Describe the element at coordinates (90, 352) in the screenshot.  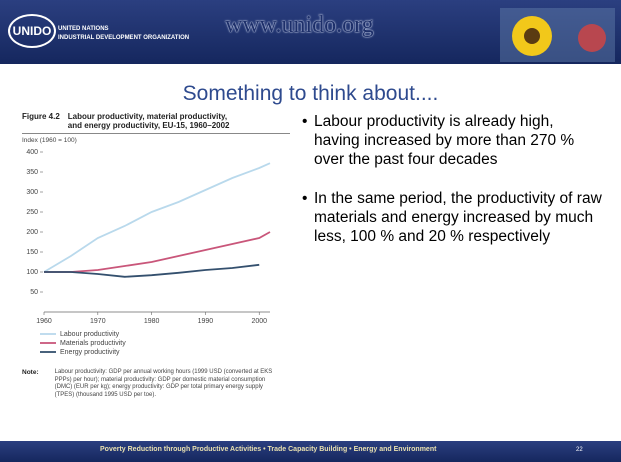
I see `legend-label: Energy productivity` at that location.